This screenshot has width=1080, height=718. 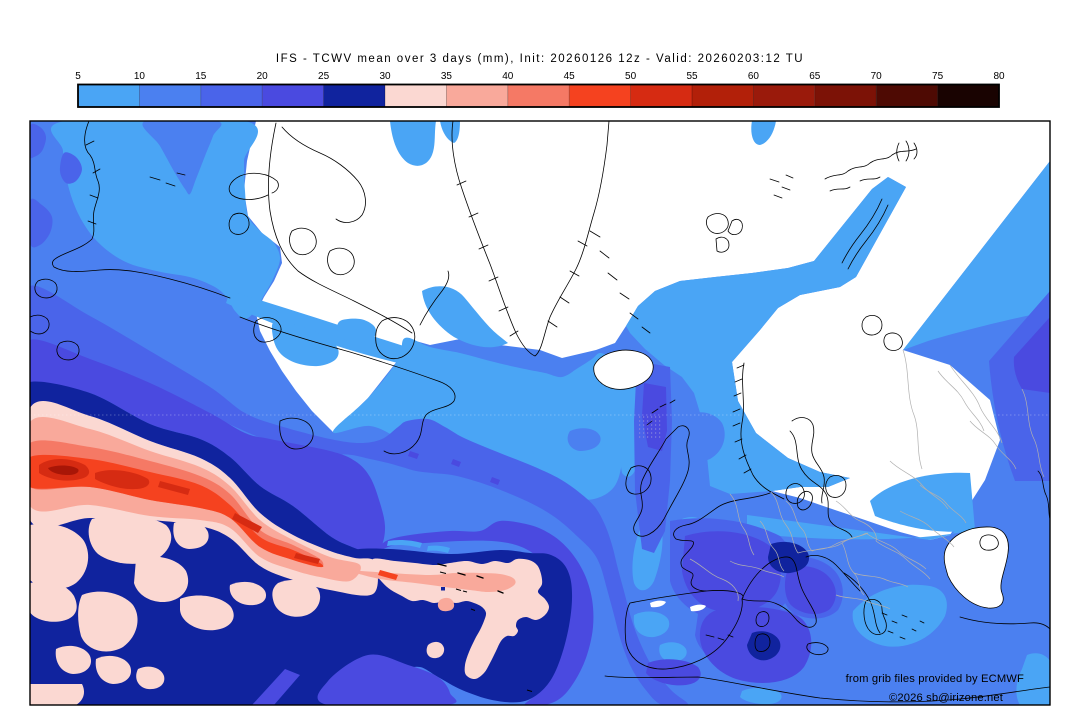 What do you see at coordinates (78, 76) in the screenshot?
I see `svg-text: 5` at bounding box center [78, 76].